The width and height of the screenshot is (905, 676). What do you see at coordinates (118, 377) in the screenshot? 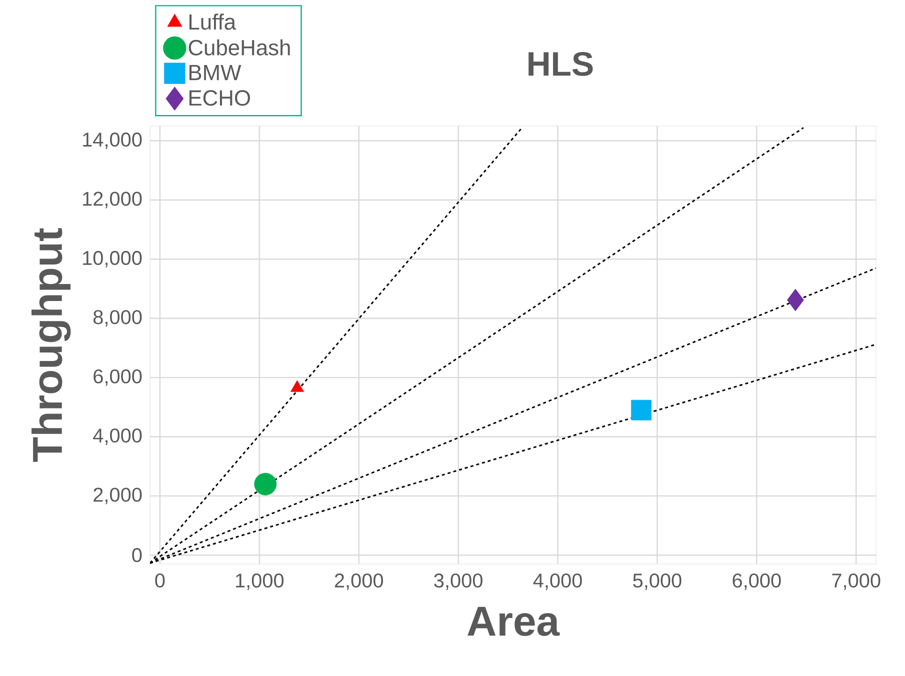
I see `y-tick-label: 6,000` at bounding box center [118, 377].